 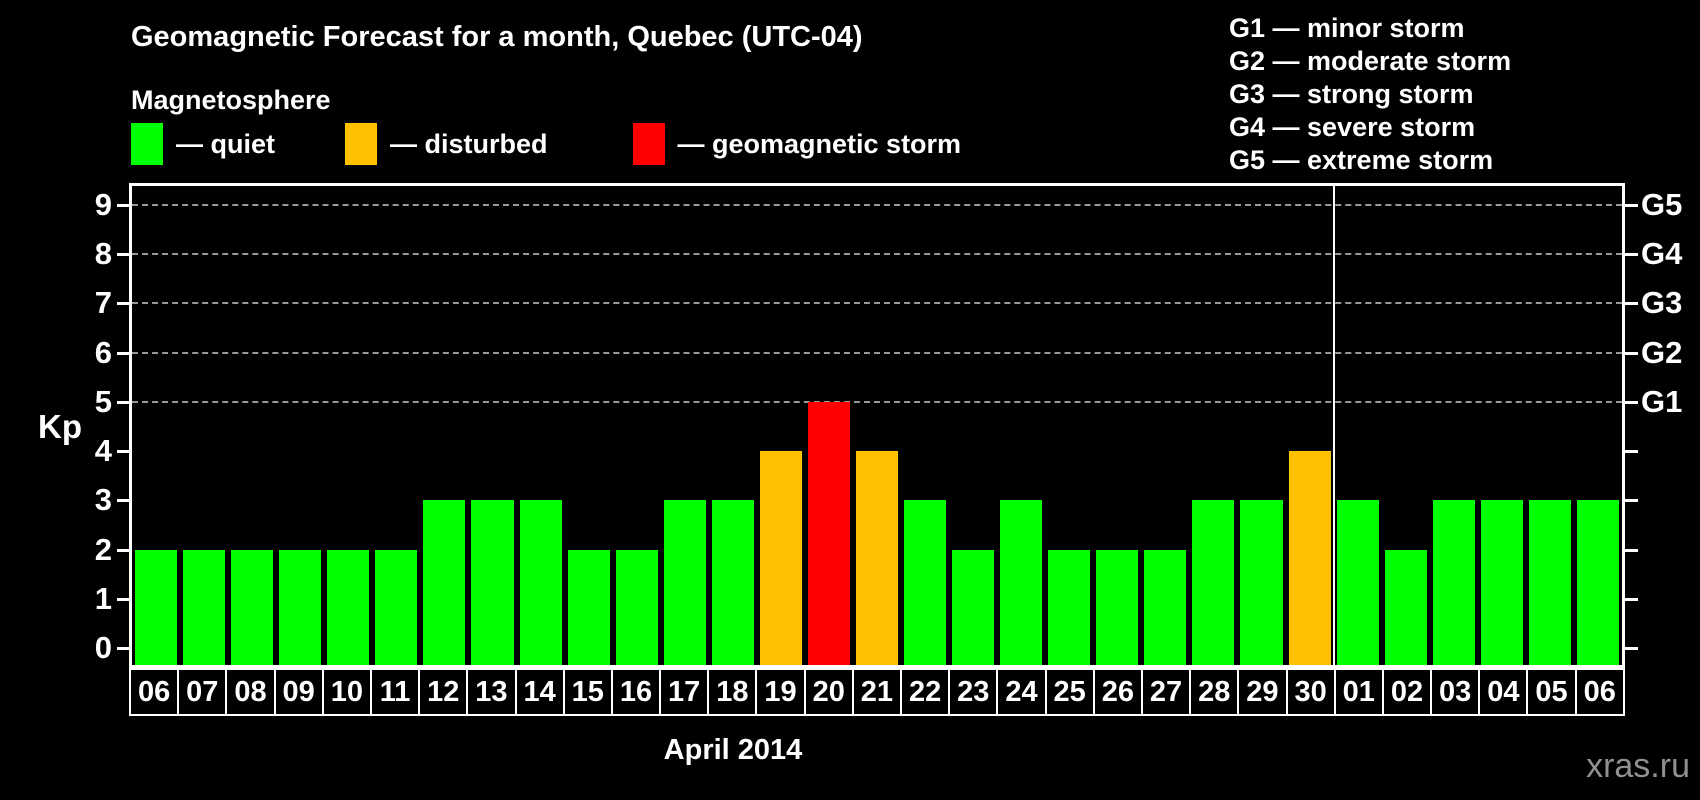 What do you see at coordinates (1215, 692) in the screenshot?
I see `x-tick-day-28: 28` at bounding box center [1215, 692].